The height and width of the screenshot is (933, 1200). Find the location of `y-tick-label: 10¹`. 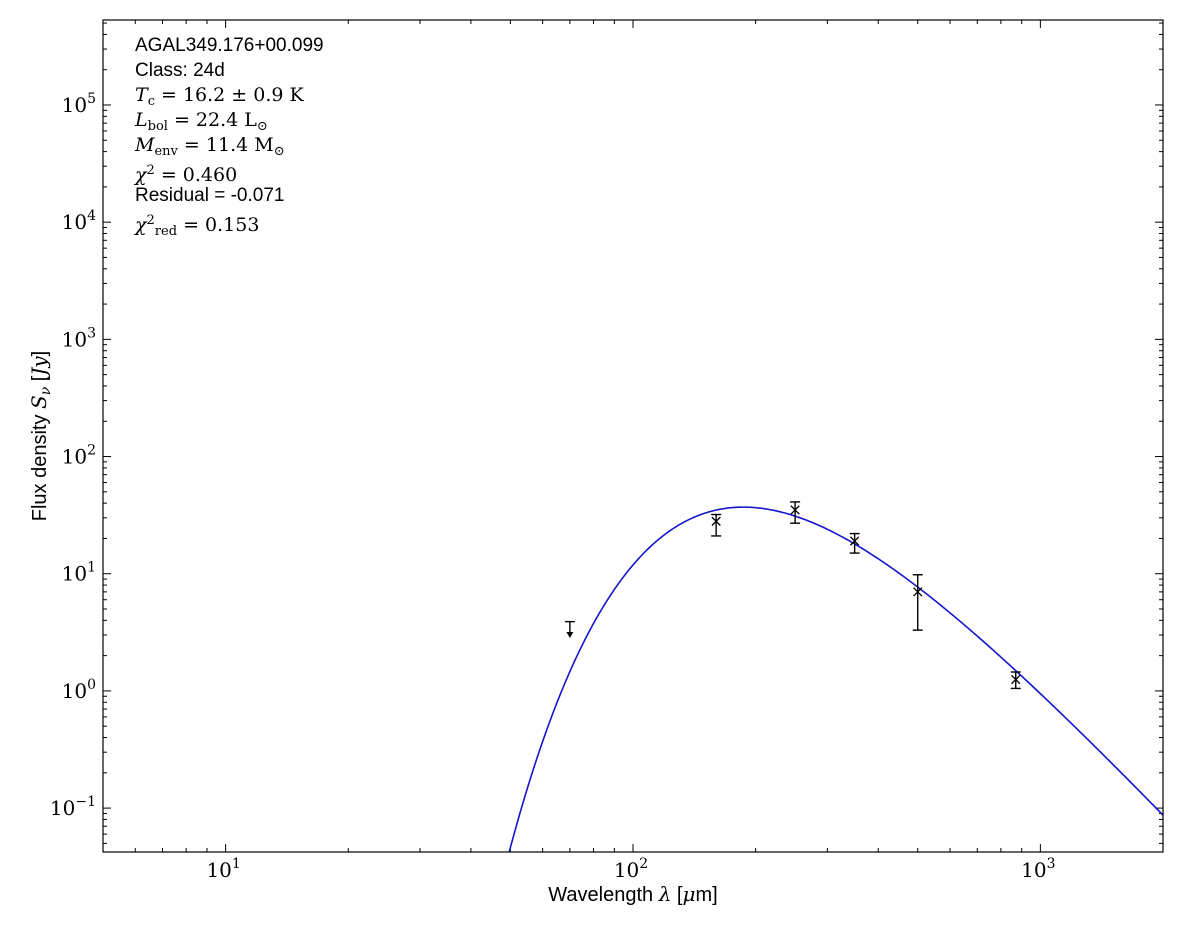

y-tick-label: 10¹ is located at coordinates (79, 573).